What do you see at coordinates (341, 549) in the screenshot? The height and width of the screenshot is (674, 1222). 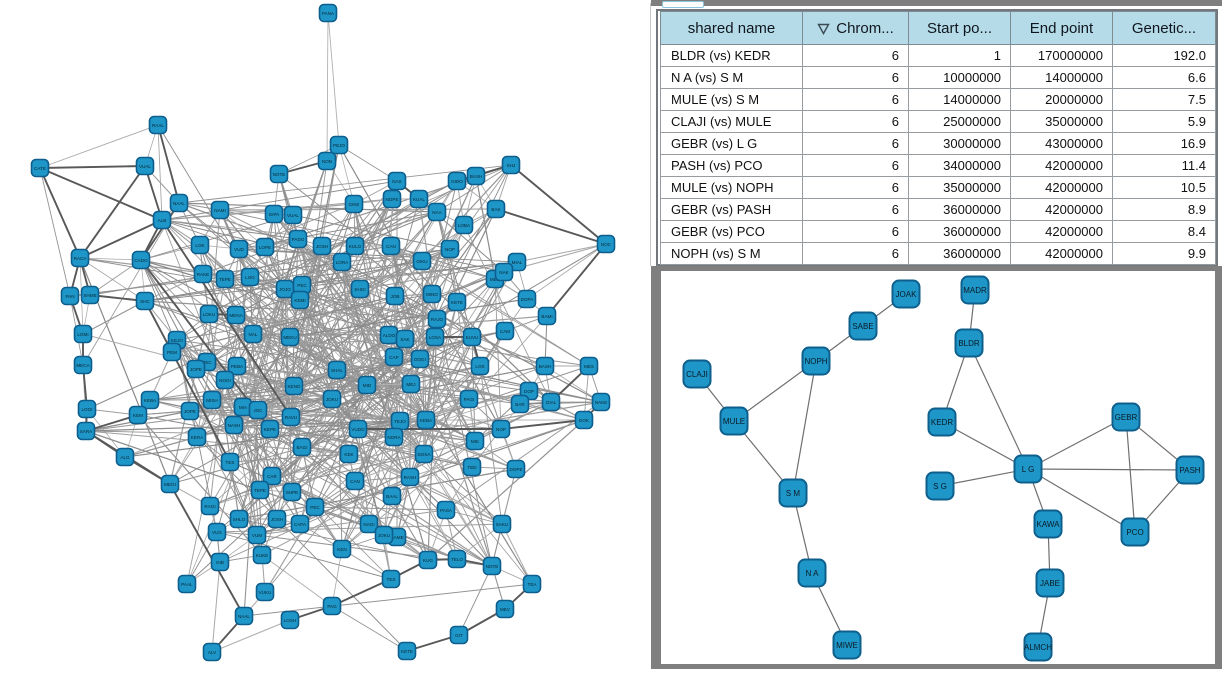 I see `svg-text: KEN` at bounding box center [341, 549].